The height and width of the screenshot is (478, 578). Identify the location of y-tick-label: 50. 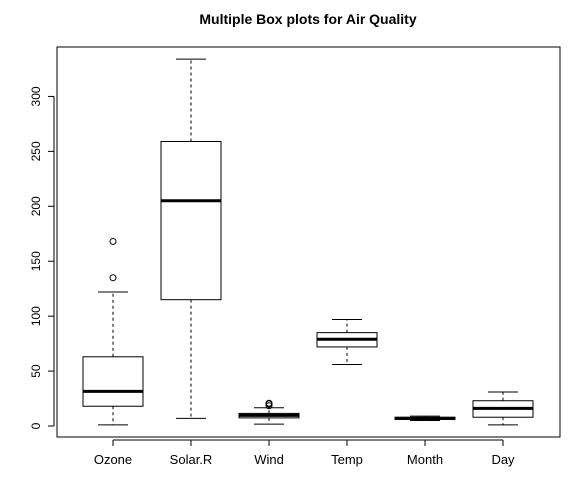
(36, 371).